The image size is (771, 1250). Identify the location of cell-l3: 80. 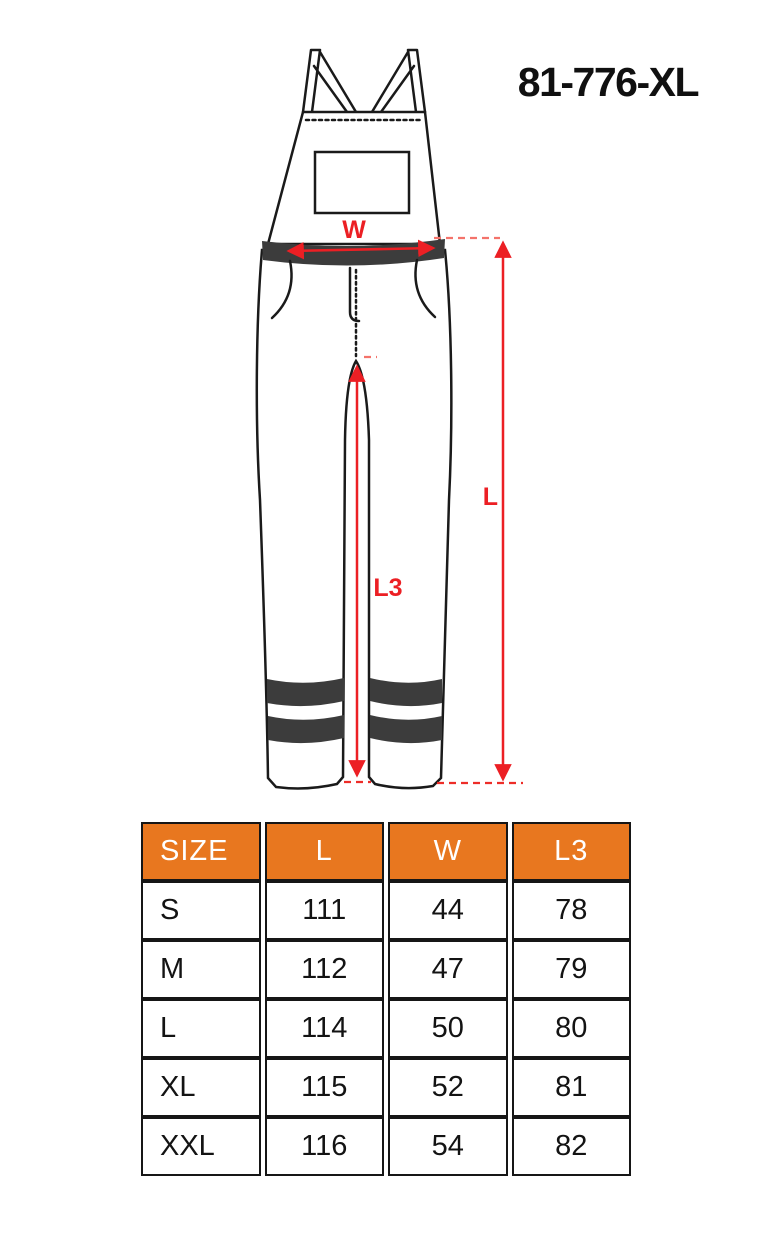
(571, 1028).